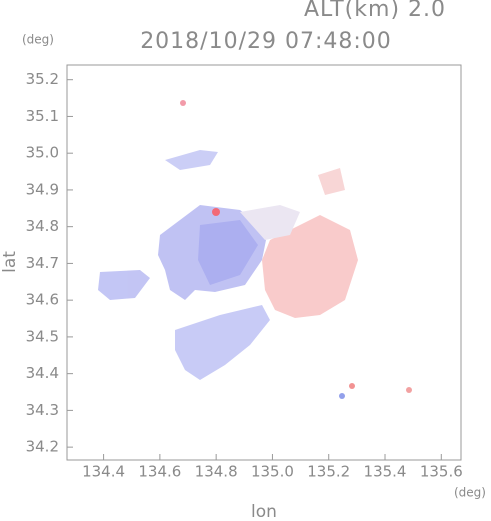 The image size is (491, 521). I want to click on x-tick-label: 134.8, so click(216, 472).